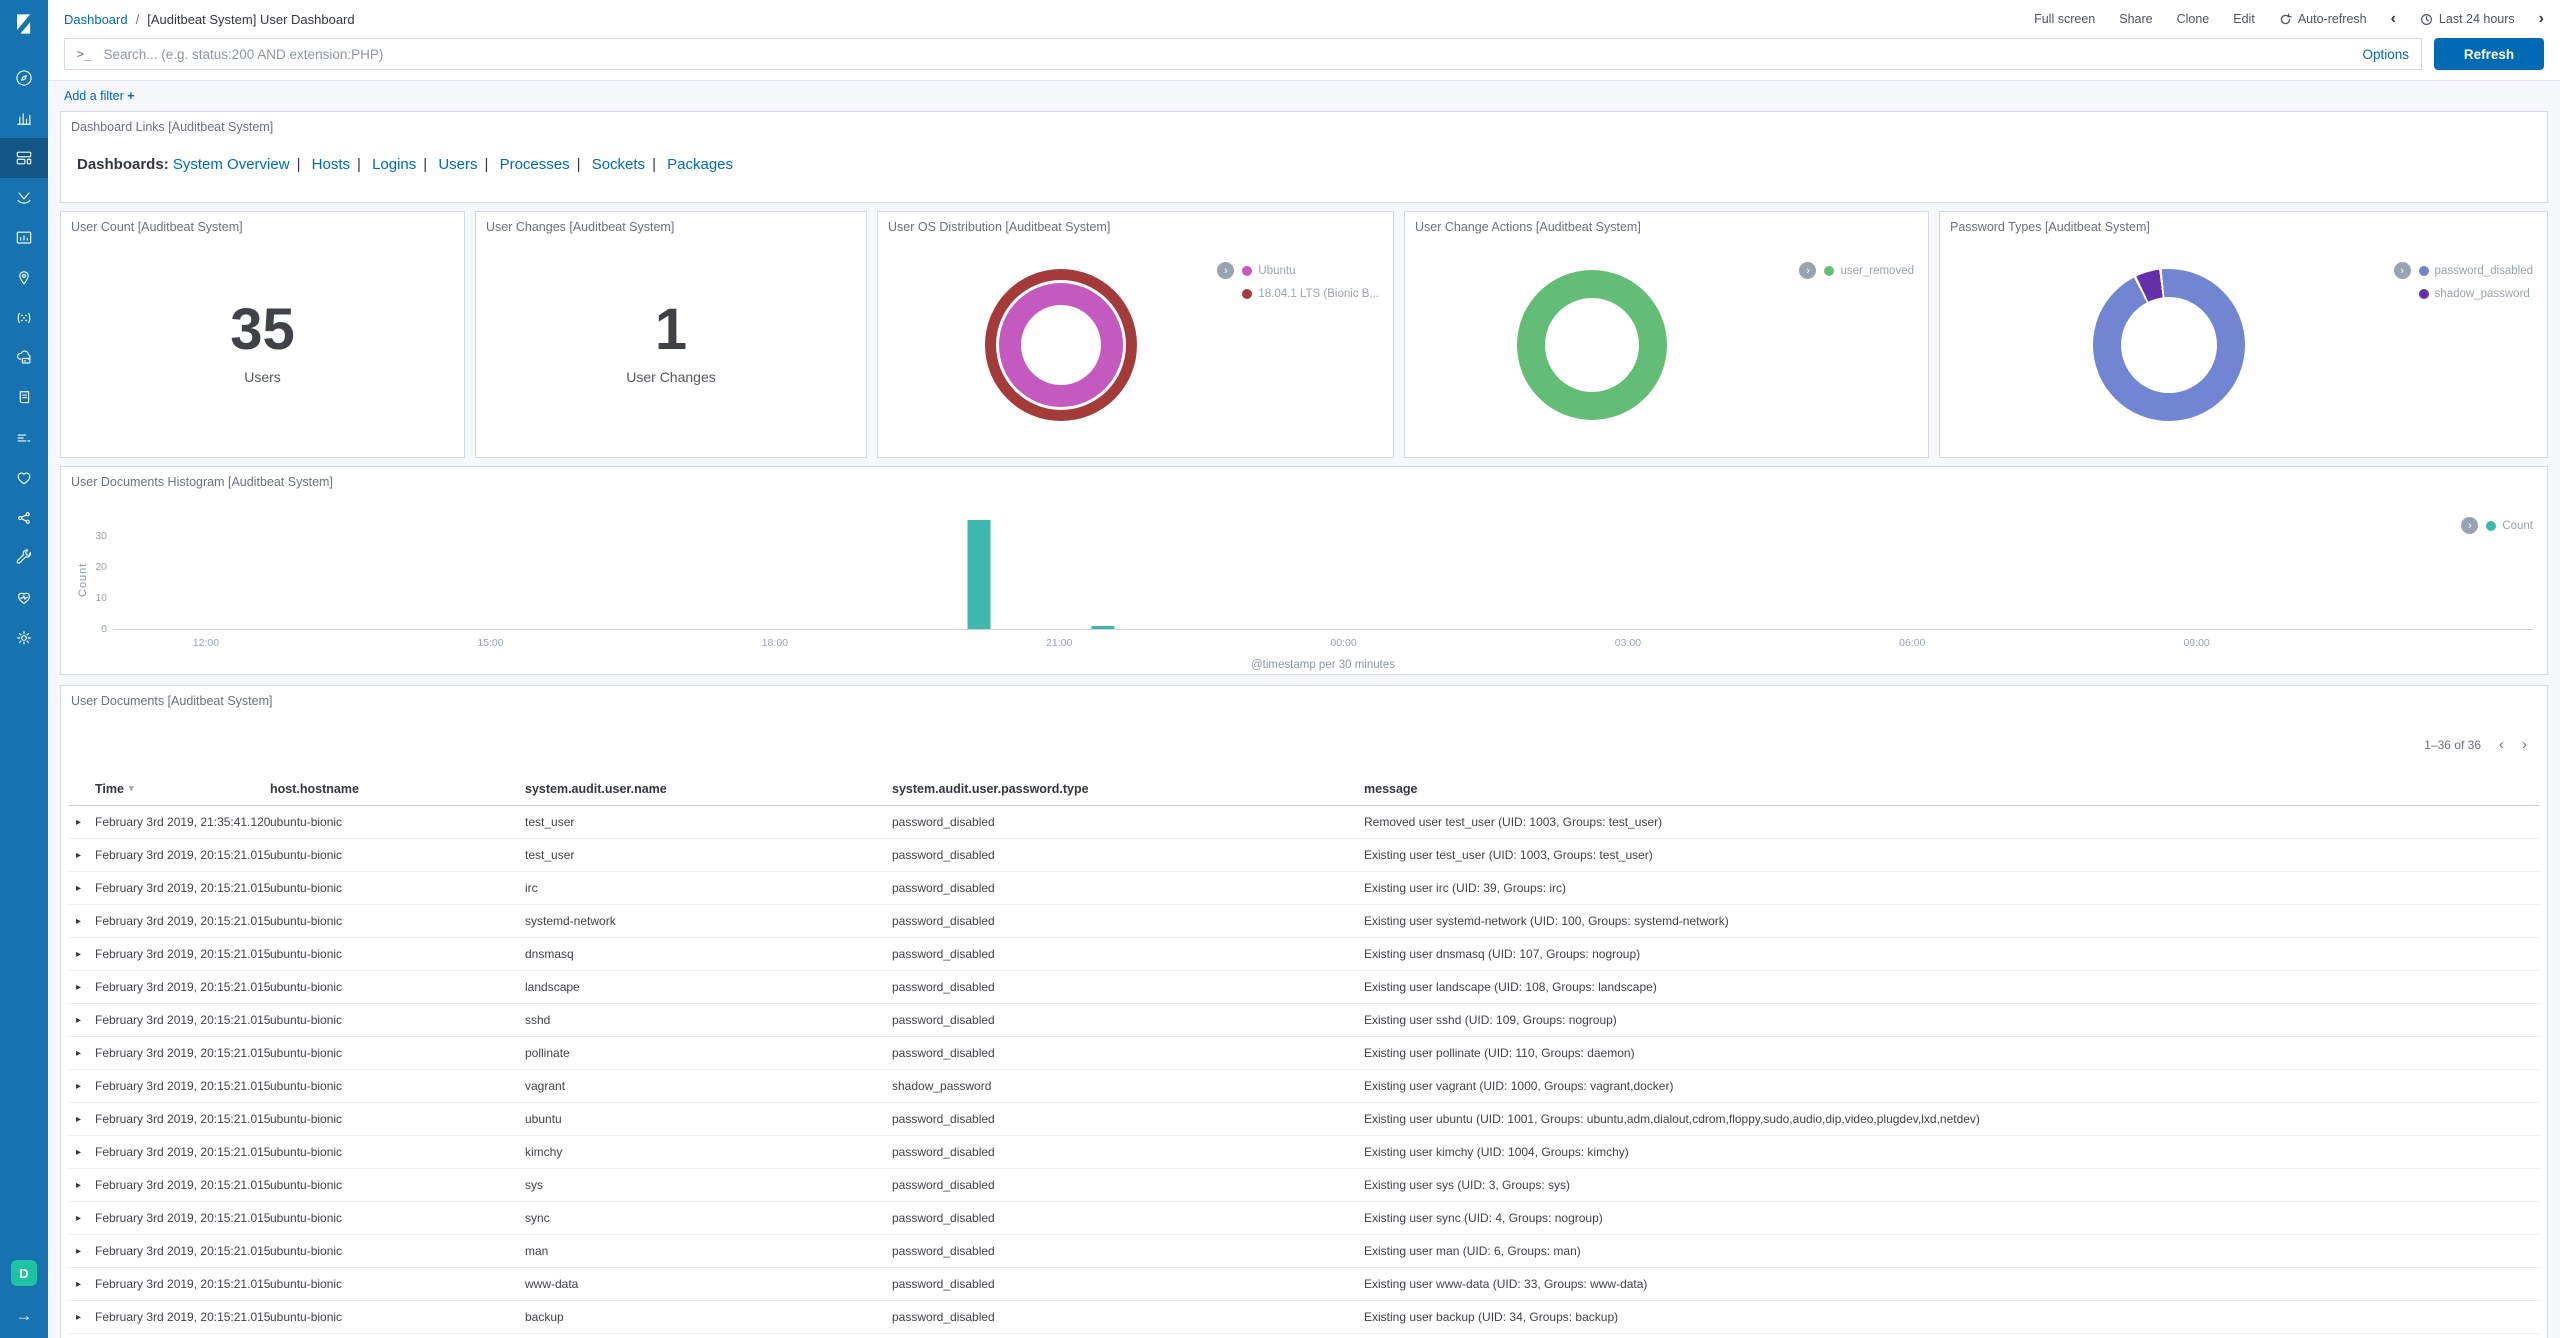  I want to click on link-system-overview: System Overview, so click(231, 164).